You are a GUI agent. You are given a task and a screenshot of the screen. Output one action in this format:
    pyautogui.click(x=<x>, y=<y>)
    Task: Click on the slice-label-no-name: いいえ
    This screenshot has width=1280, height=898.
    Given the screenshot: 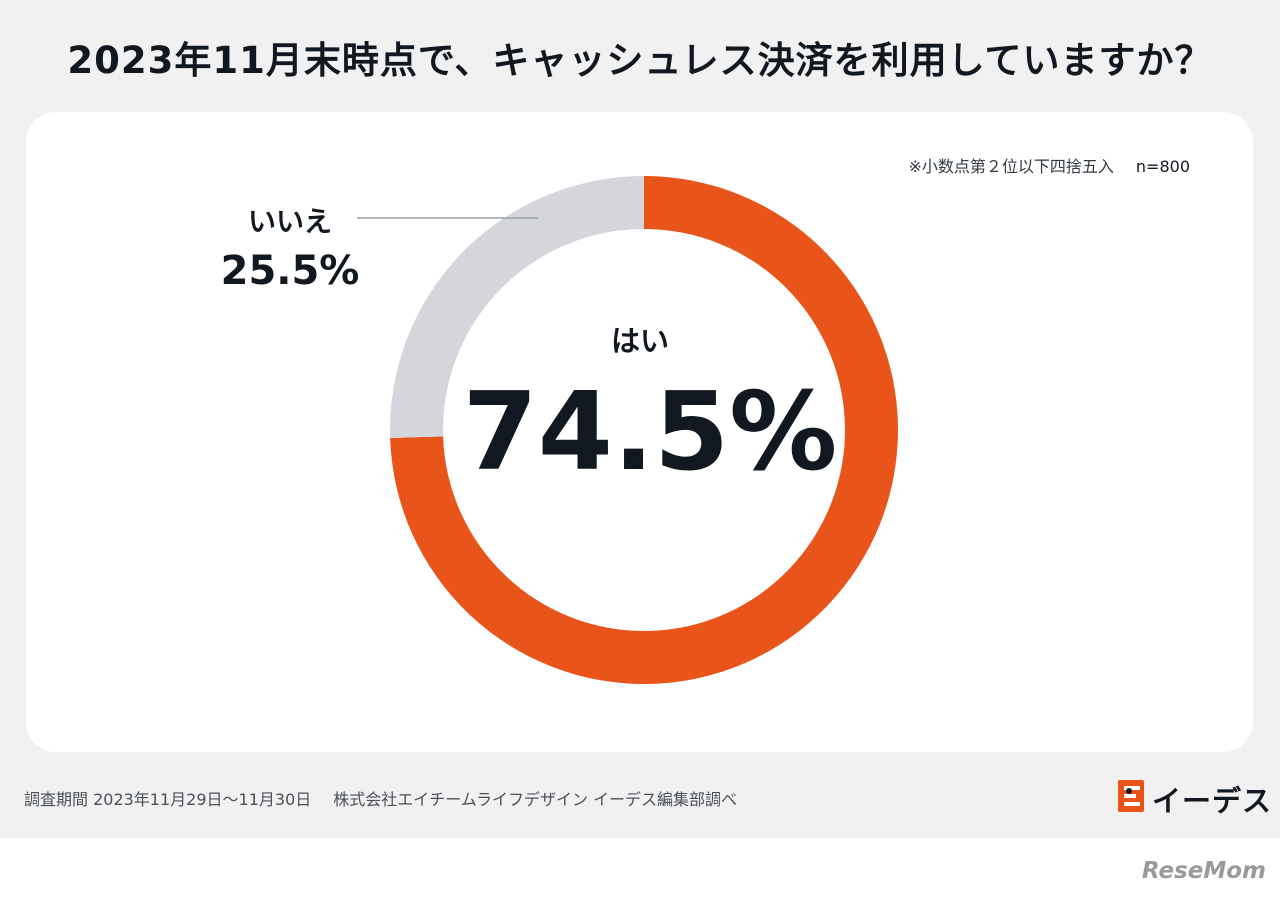 What is the action you would take?
    pyautogui.click(x=289, y=221)
    